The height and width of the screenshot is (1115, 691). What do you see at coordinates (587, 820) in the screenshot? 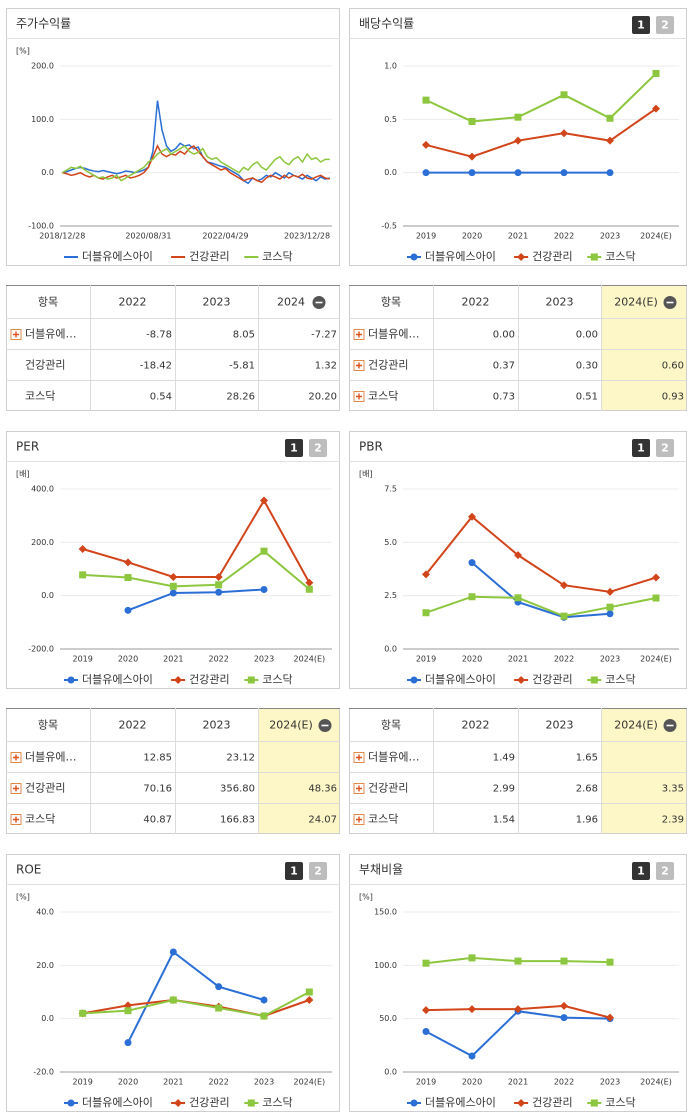
I see `table-cell: 1.96` at bounding box center [587, 820].